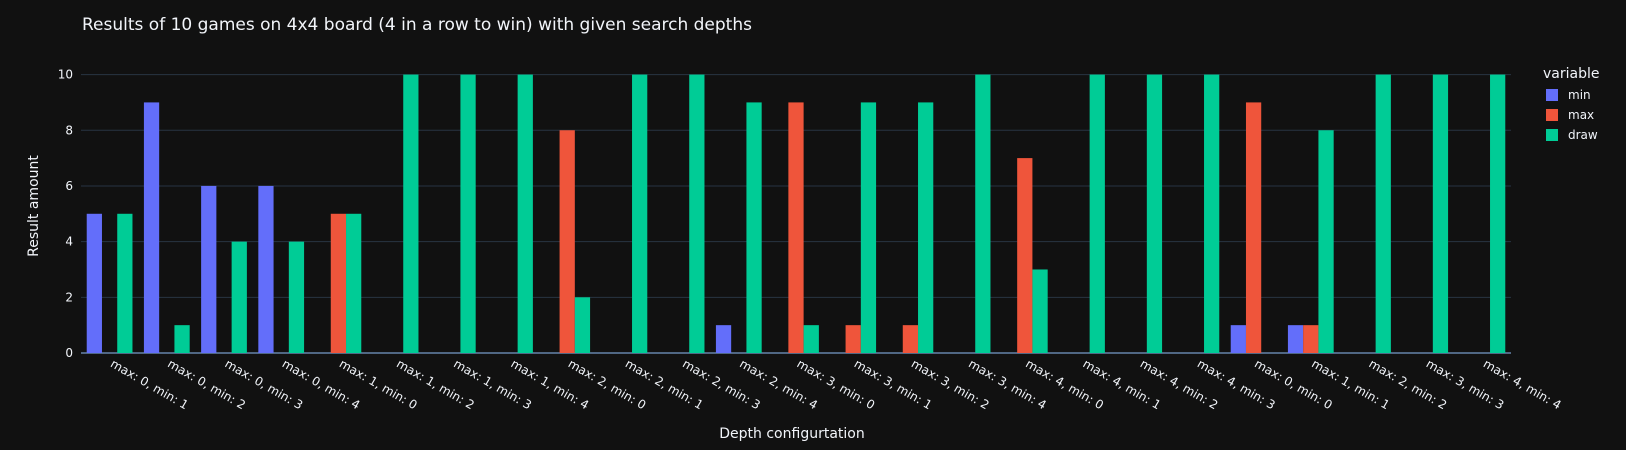  What do you see at coordinates (1571, 74) in the screenshot?
I see `legend-title: variable` at bounding box center [1571, 74].